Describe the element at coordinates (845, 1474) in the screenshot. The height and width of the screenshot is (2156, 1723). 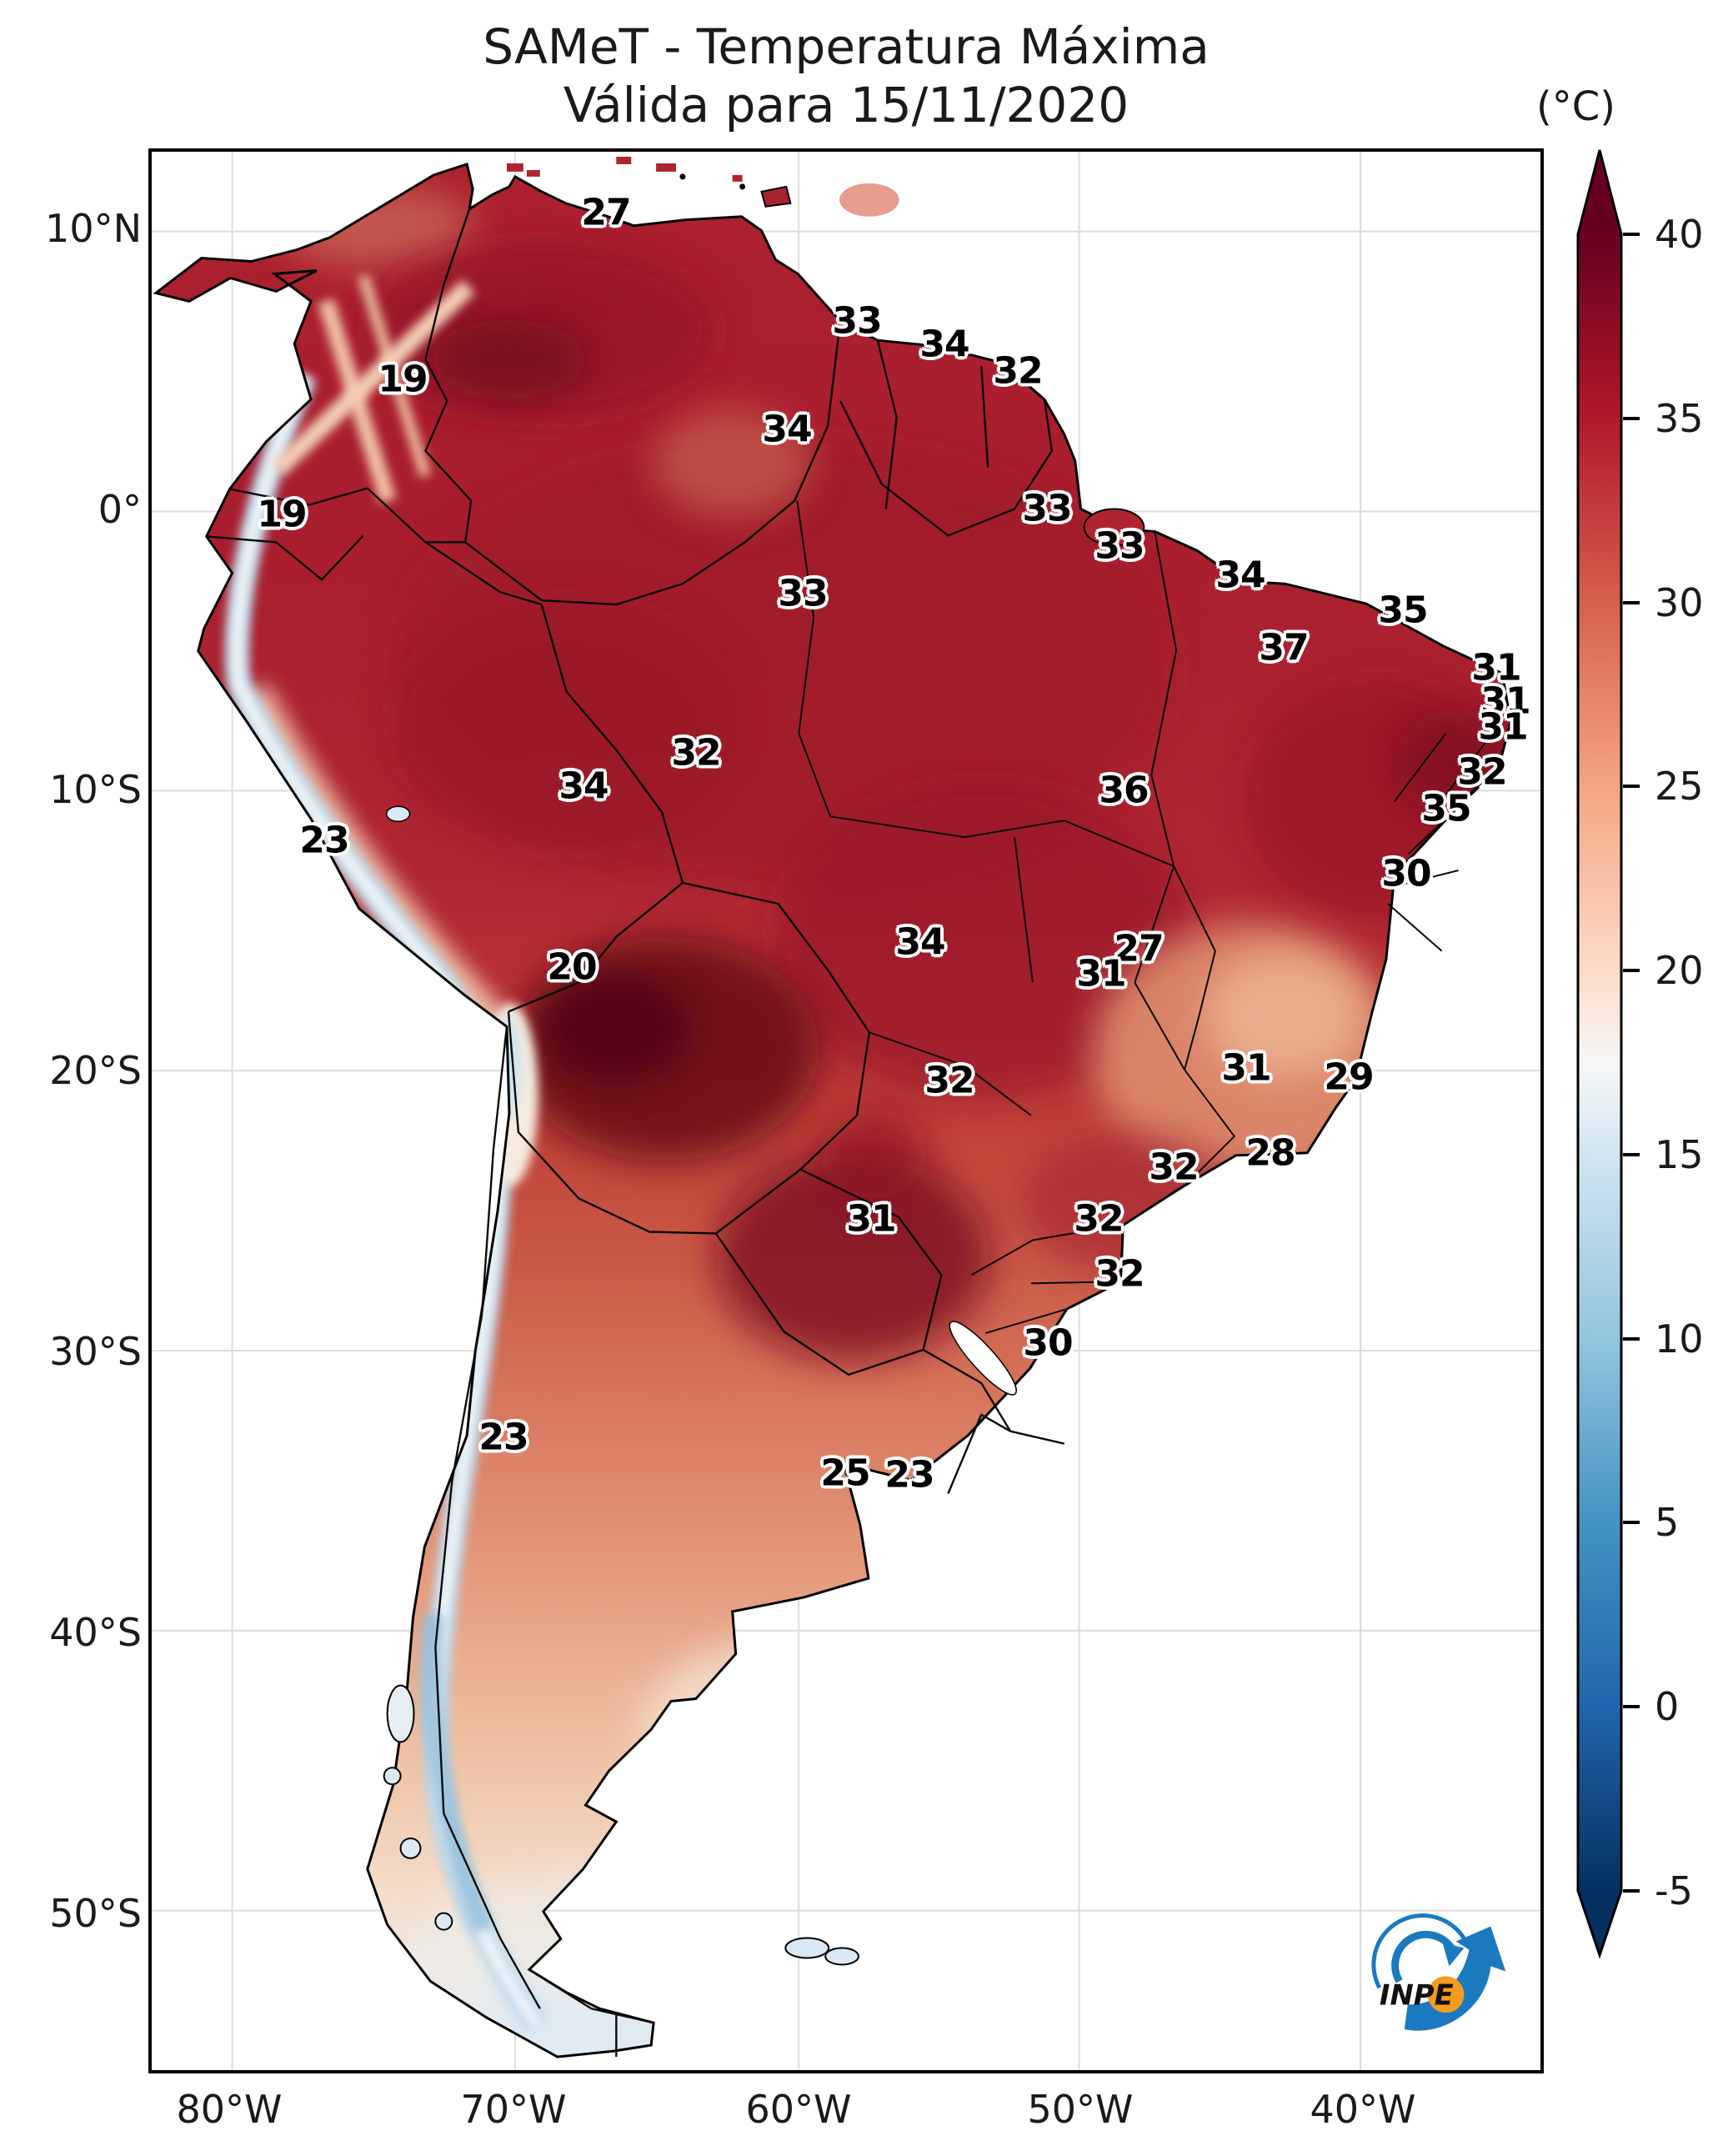
I see `station-temp-label: 25` at that location.